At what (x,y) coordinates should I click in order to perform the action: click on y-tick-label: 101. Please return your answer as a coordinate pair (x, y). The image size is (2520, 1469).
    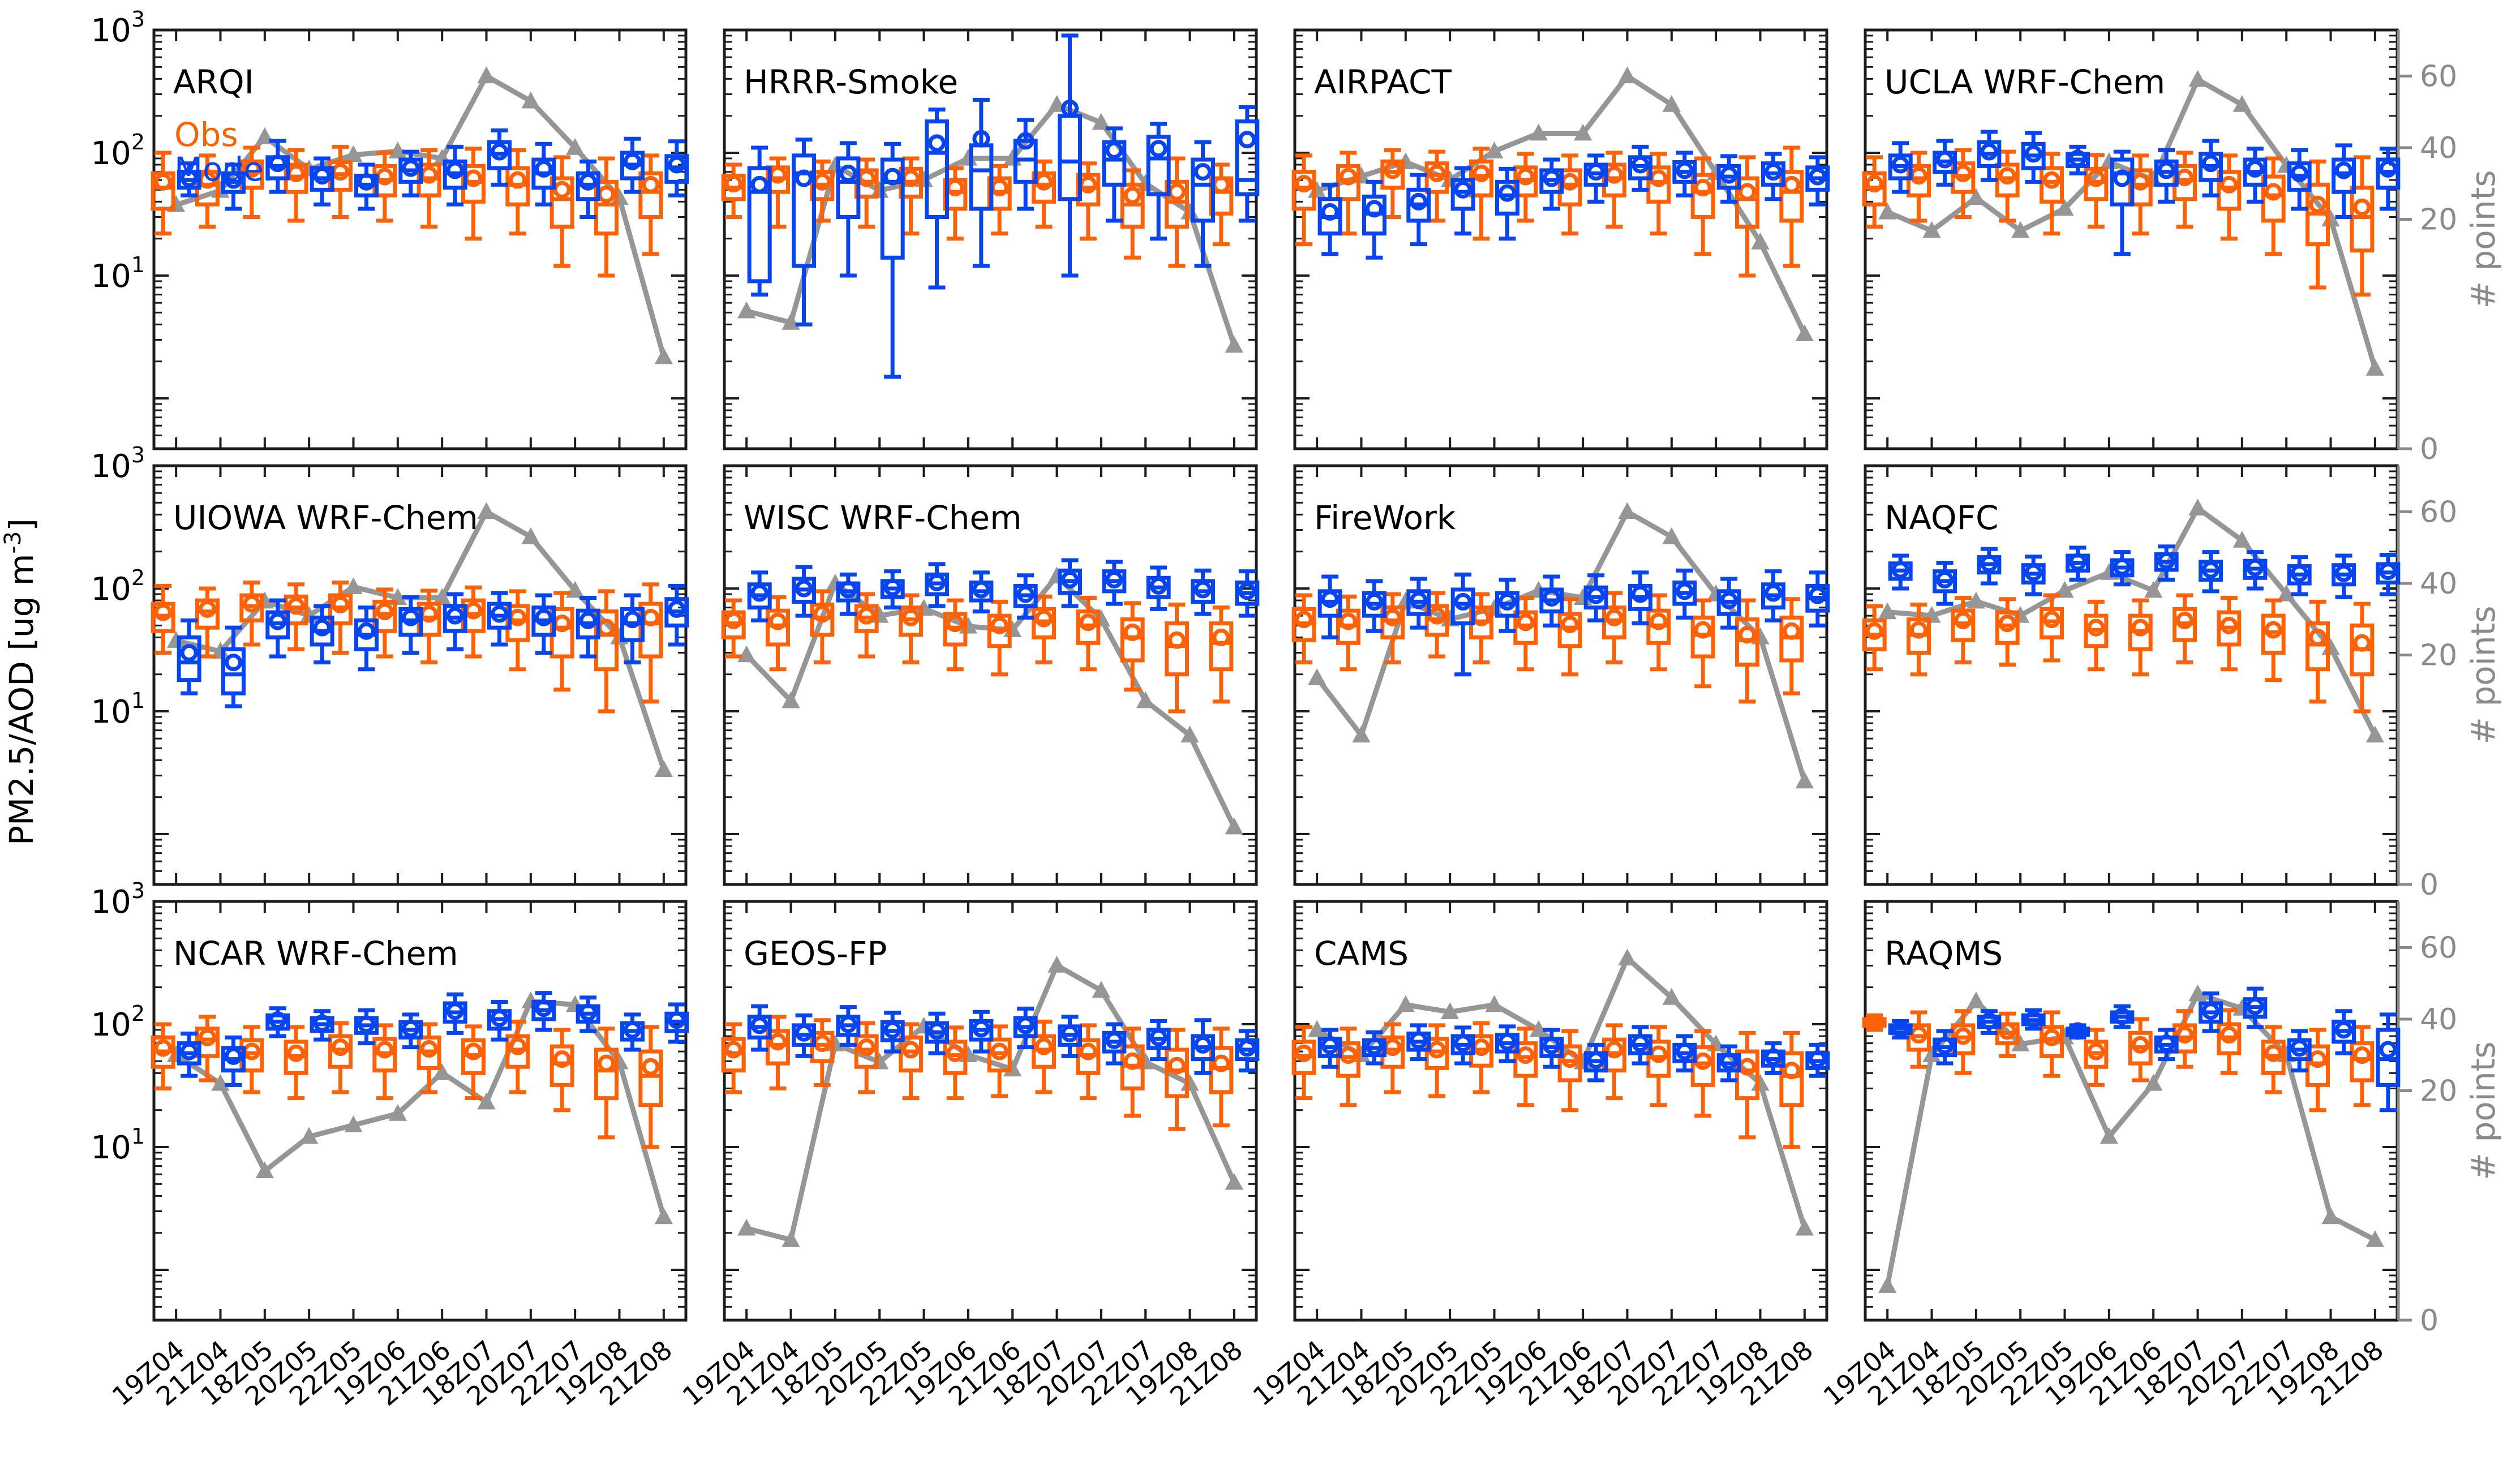
    Looking at the image, I should click on (118, 273).